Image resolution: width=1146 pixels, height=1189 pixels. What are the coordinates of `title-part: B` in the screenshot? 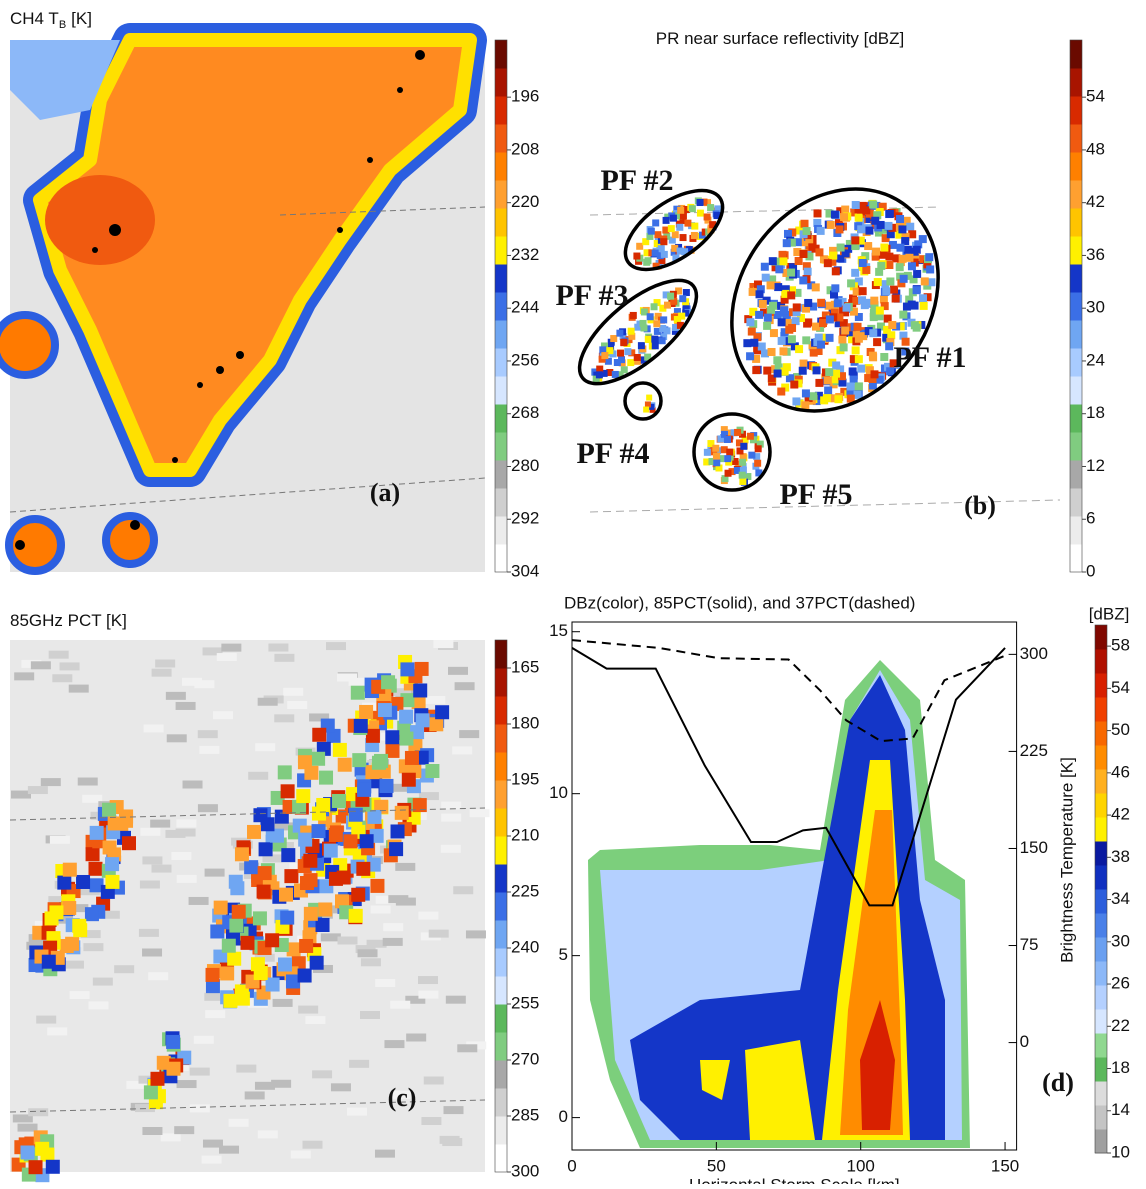 It's located at (62, 25).